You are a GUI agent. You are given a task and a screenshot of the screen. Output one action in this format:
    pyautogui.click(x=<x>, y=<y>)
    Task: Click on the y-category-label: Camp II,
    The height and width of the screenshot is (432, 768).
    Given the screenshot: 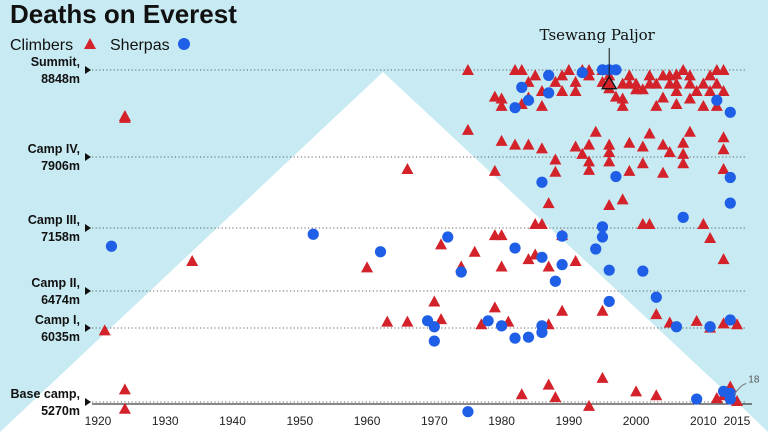 What is the action you would take?
    pyautogui.click(x=55, y=283)
    